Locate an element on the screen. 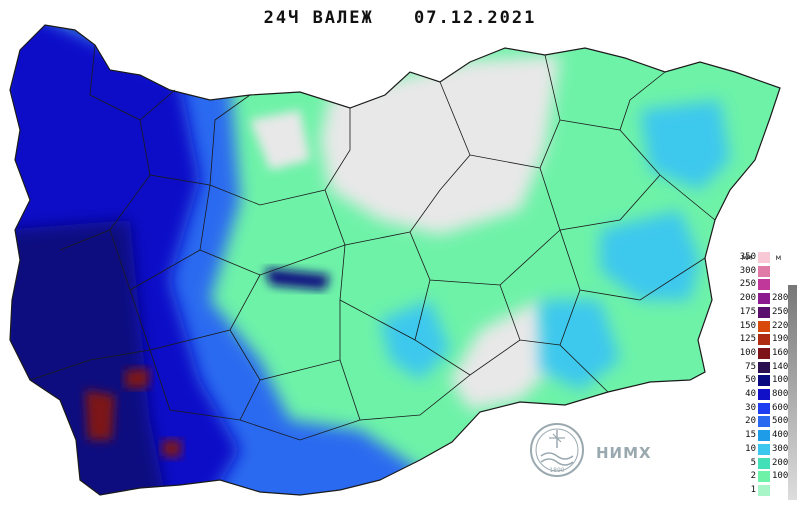 The width and height of the screenshot is (800, 517). legend-row: 150 2200 is located at coordinates (768, 326).